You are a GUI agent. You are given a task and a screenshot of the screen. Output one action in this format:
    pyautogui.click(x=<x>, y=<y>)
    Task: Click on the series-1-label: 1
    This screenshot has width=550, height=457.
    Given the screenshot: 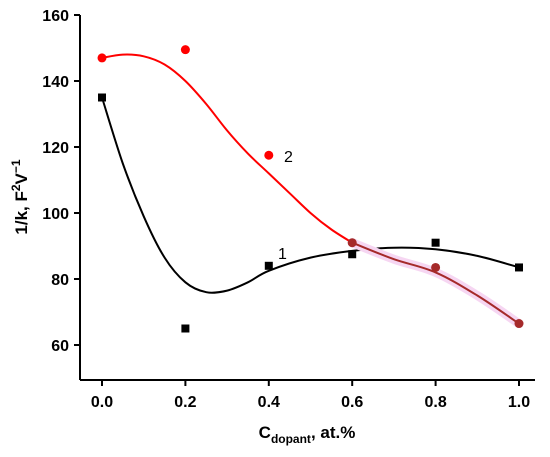 What is the action you would take?
    pyautogui.click(x=282, y=254)
    